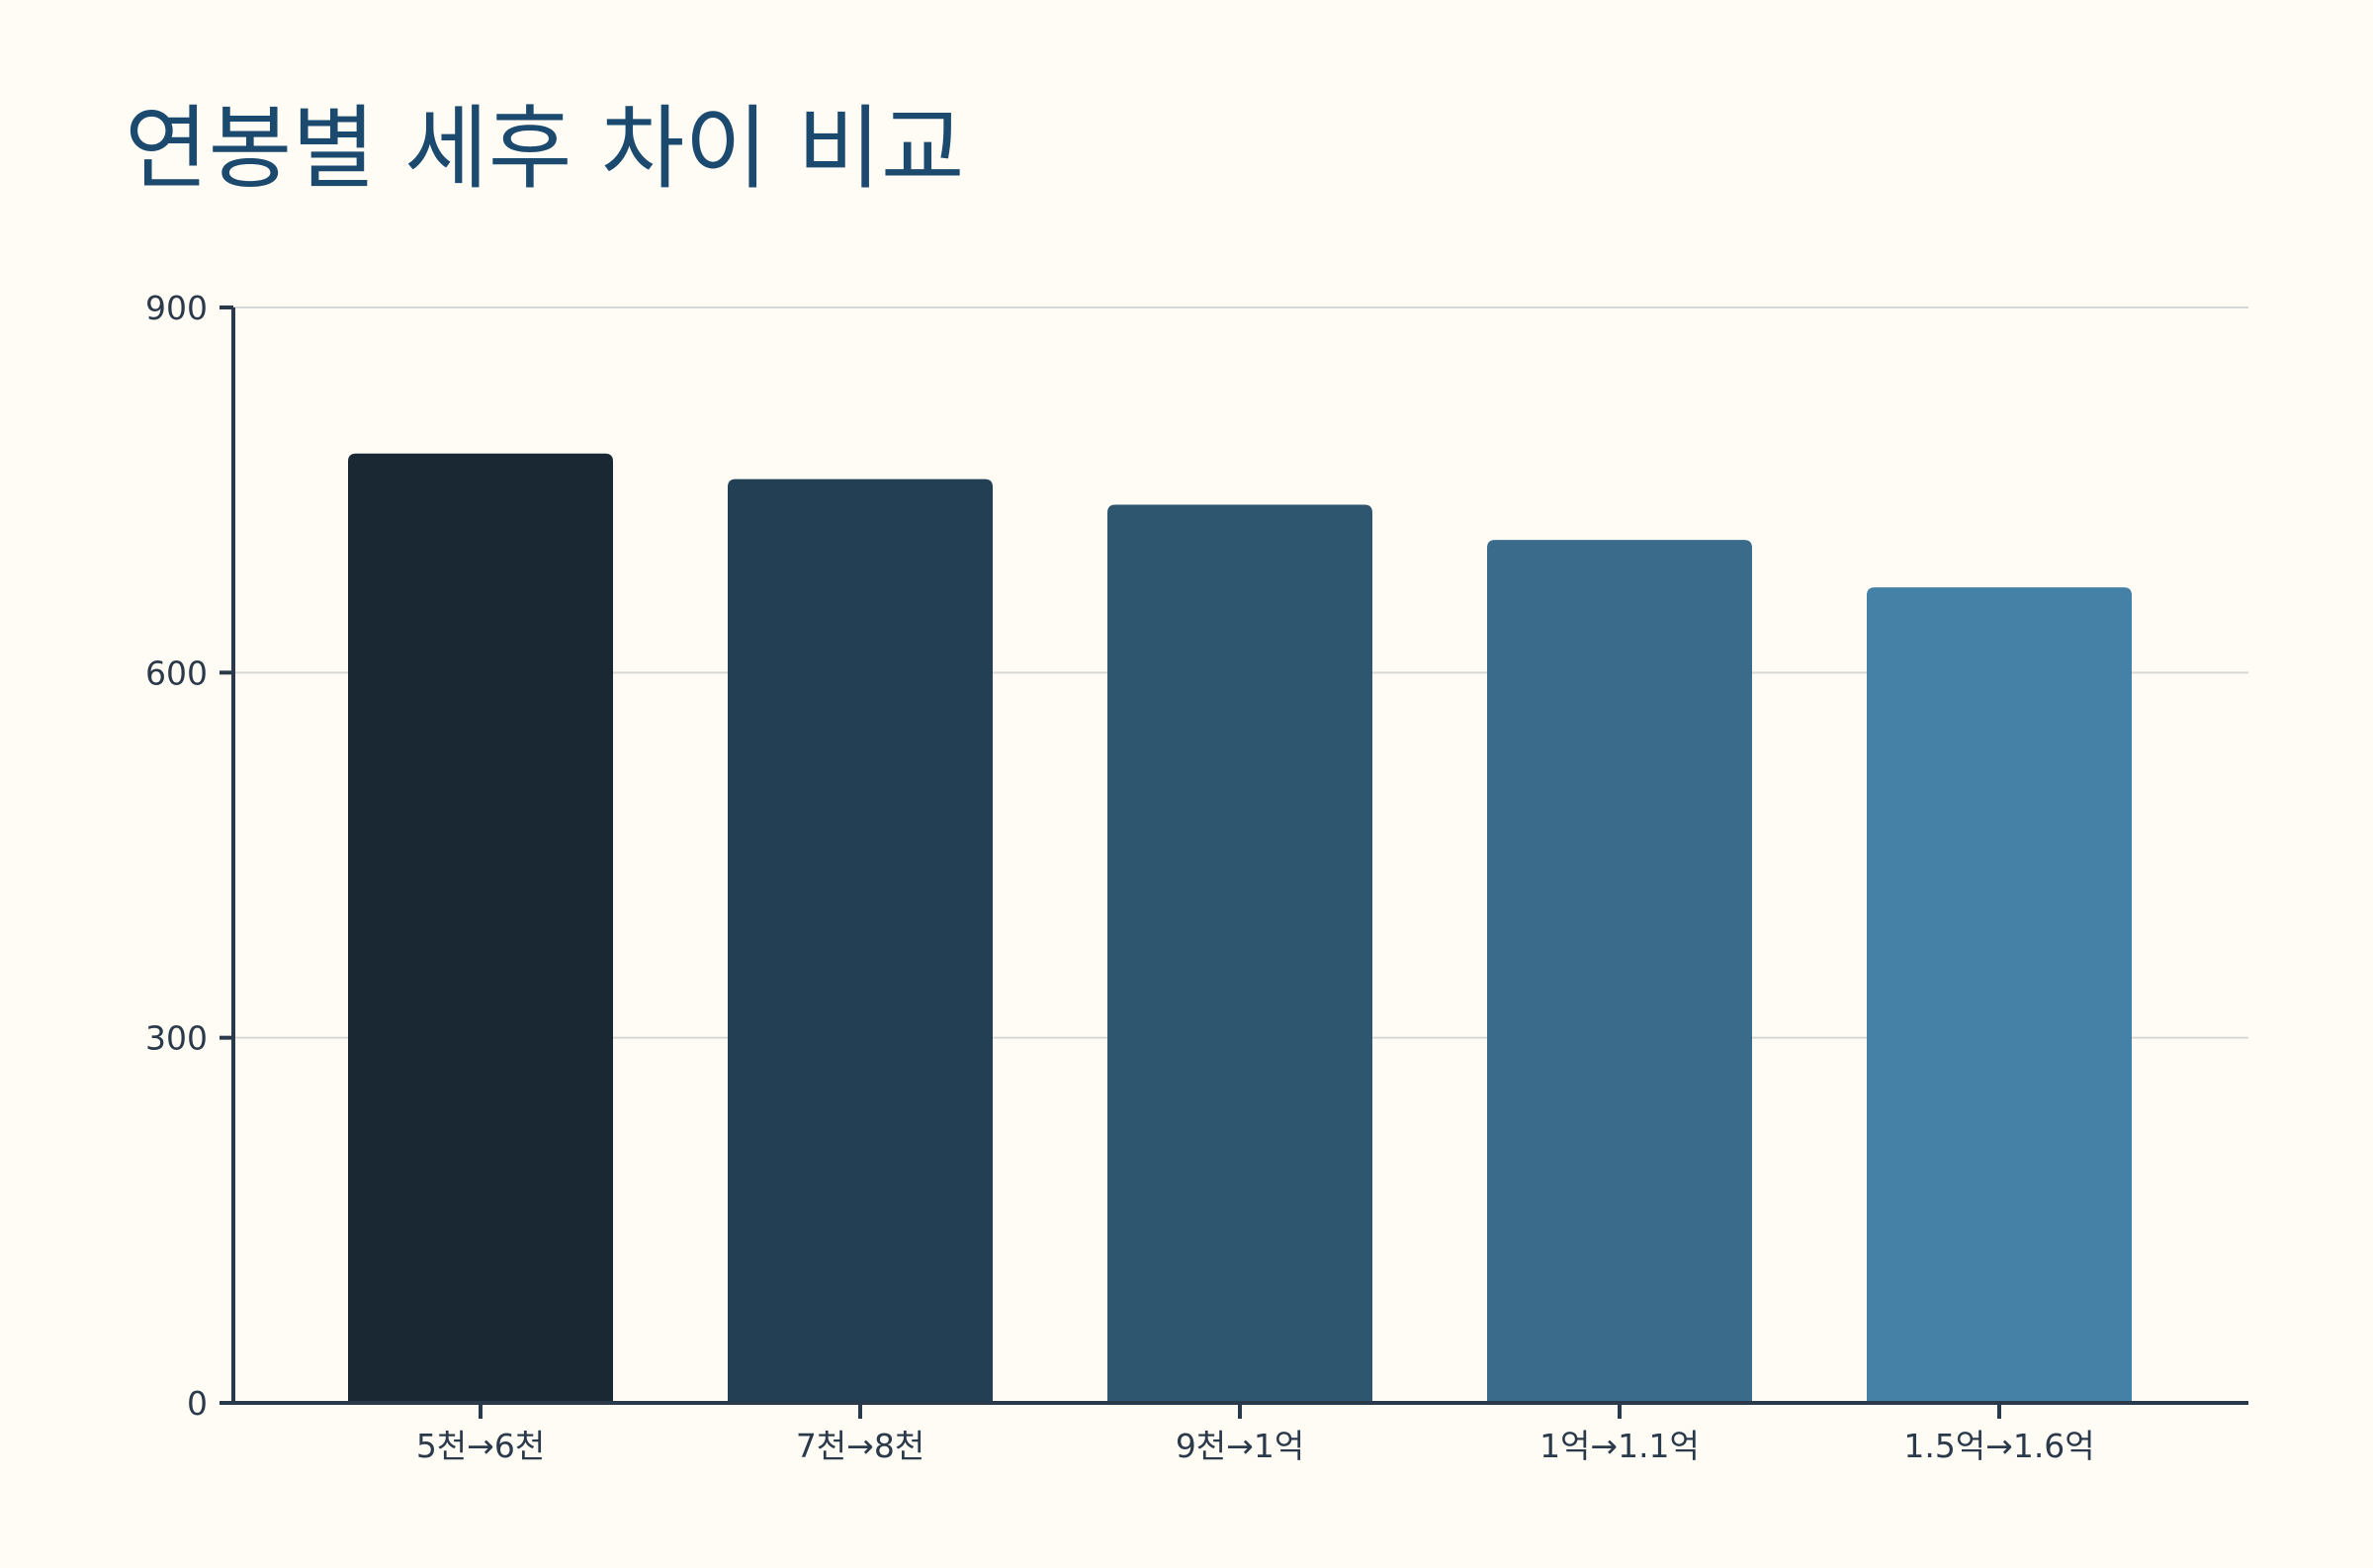 The image size is (2373, 1568). What do you see at coordinates (197, 1403) in the screenshot?
I see `y-tick-label: 0` at bounding box center [197, 1403].